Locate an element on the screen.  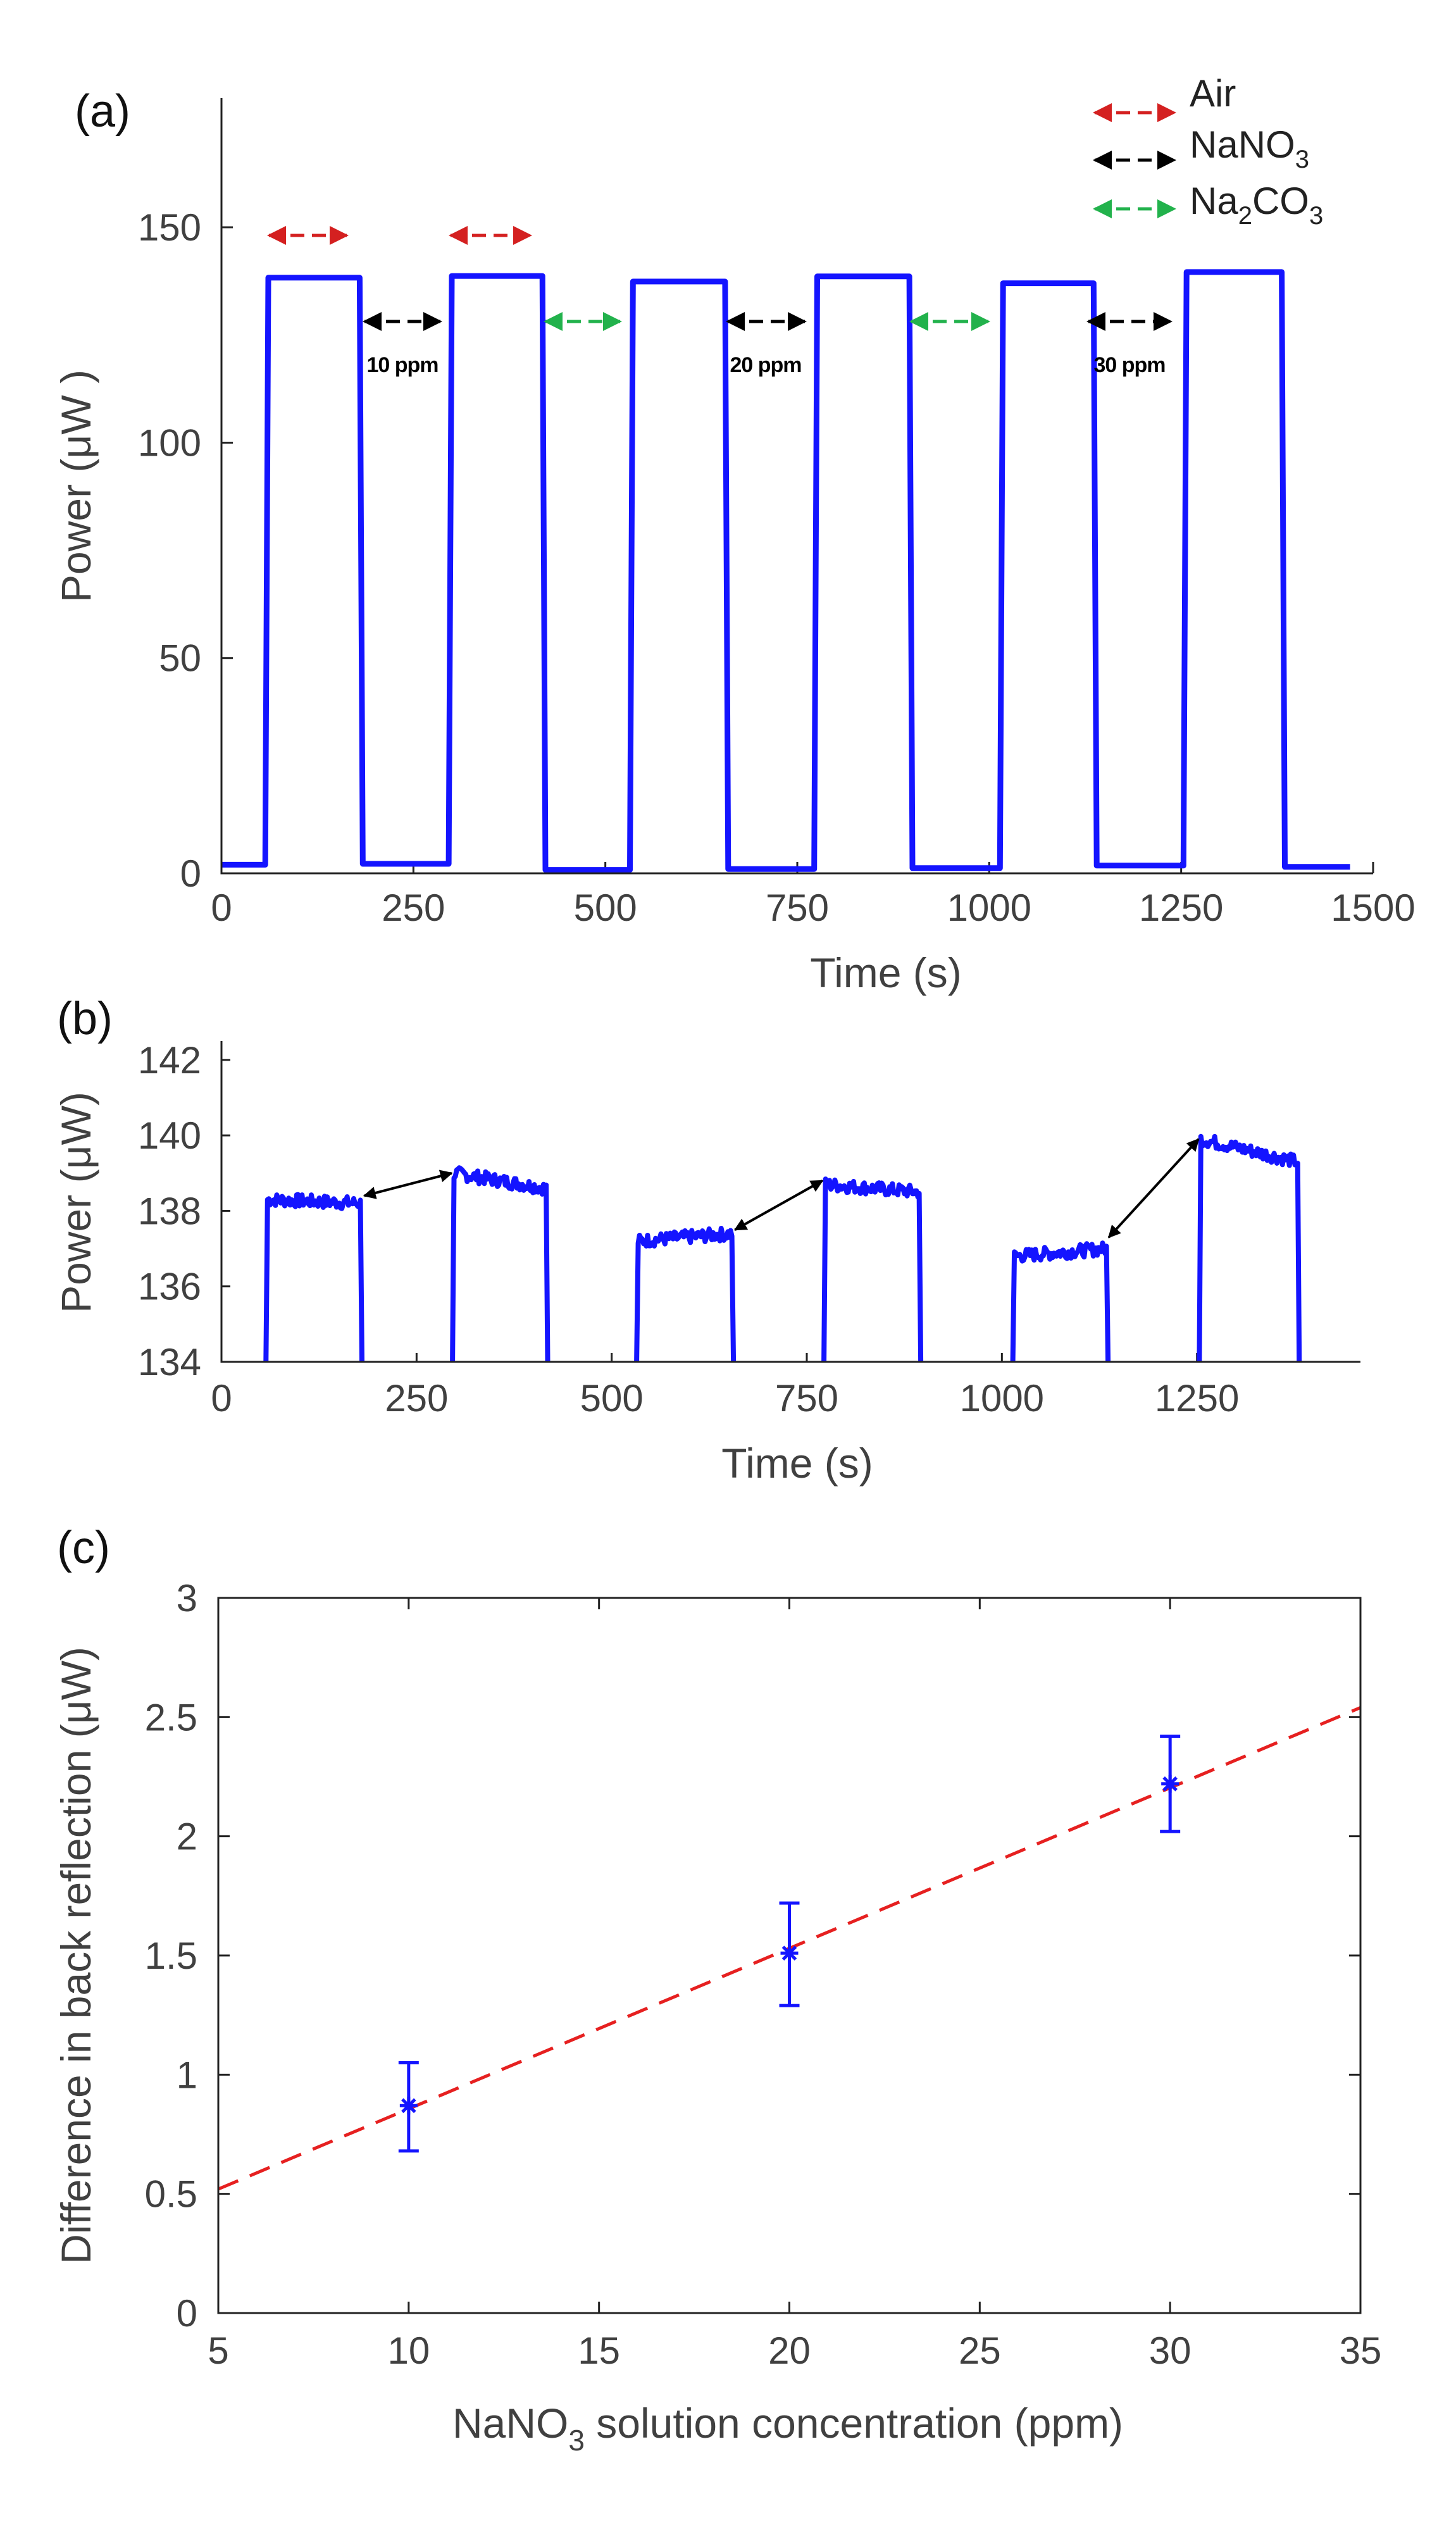
panel-b-label: (b) is located at coordinates (85, 1019).